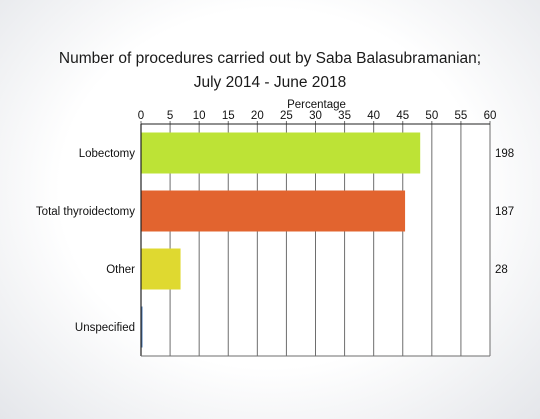 The height and width of the screenshot is (419, 540). What do you see at coordinates (286, 116) in the screenshot?
I see `x-tick-label: 25` at bounding box center [286, 116].